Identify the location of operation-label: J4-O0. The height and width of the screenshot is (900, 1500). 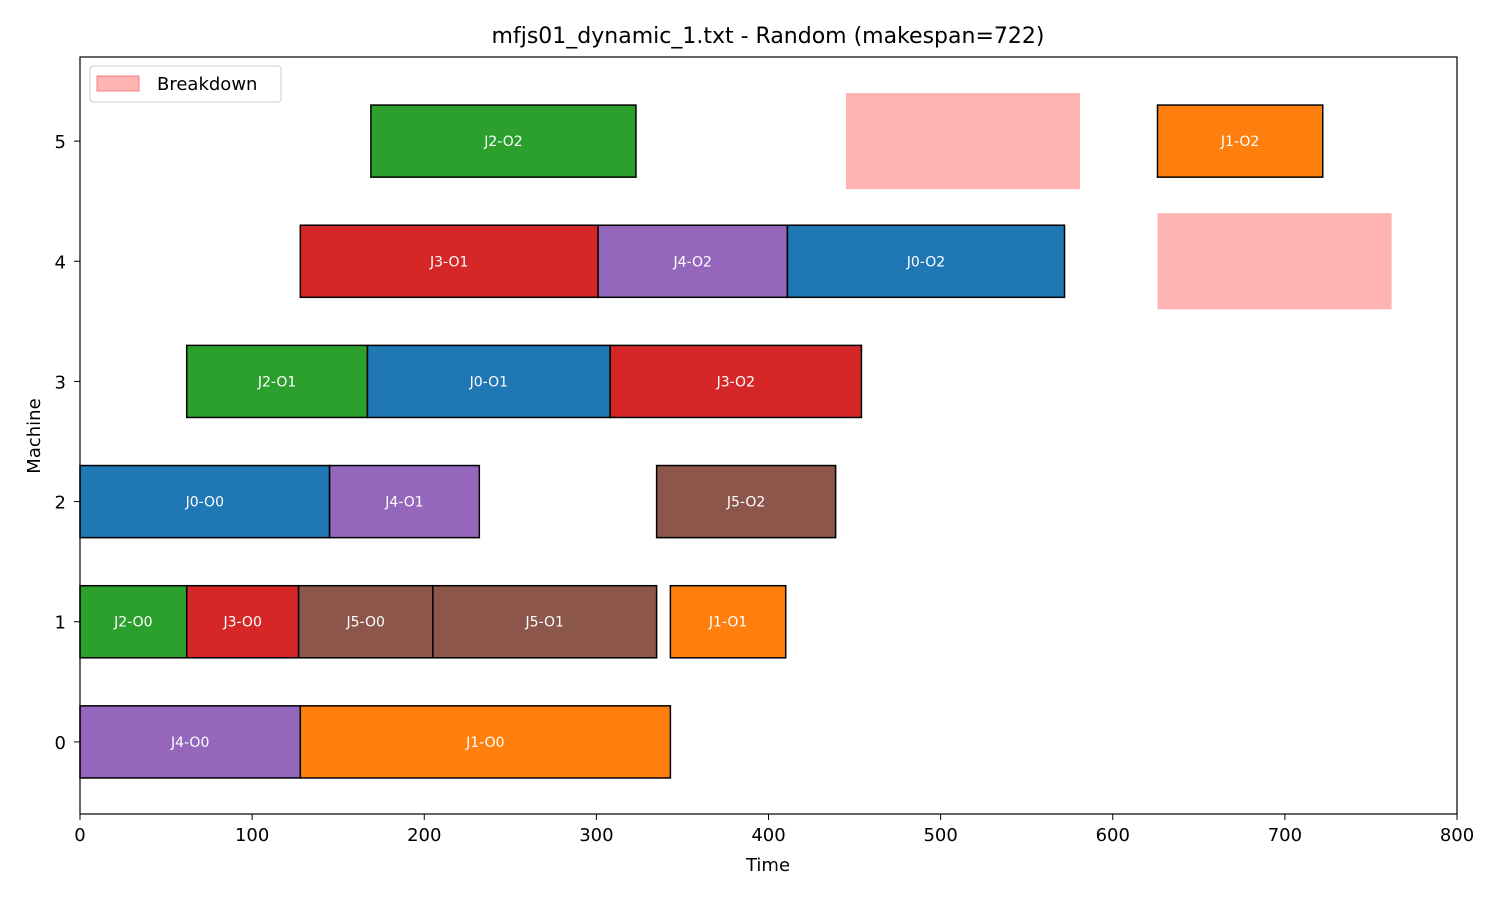
(189, 743).